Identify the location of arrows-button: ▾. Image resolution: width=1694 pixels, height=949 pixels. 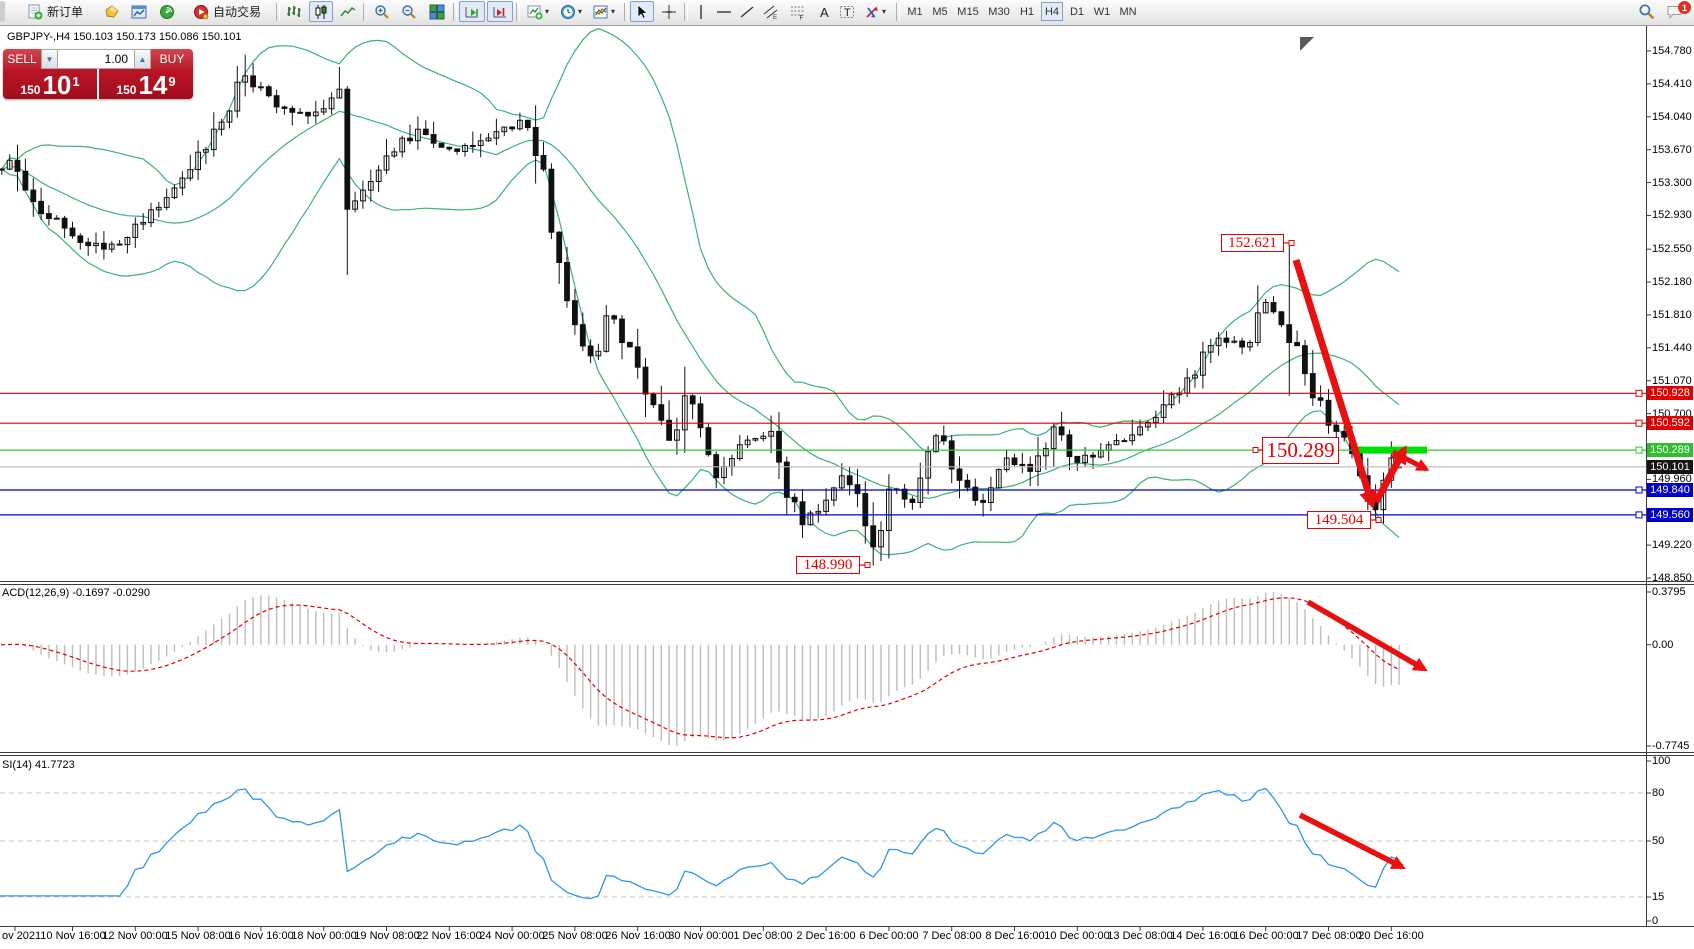
(875, 11).